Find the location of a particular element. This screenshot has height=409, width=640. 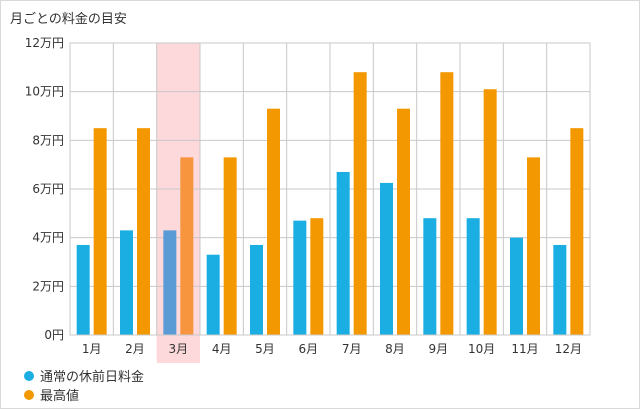

x-tick-label: 11月 is located at coordinates (524, 349).